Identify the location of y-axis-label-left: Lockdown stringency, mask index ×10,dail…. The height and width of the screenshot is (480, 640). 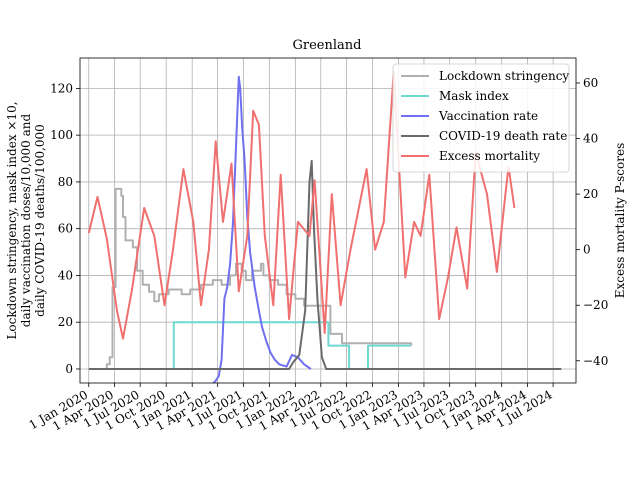
(26, 220).